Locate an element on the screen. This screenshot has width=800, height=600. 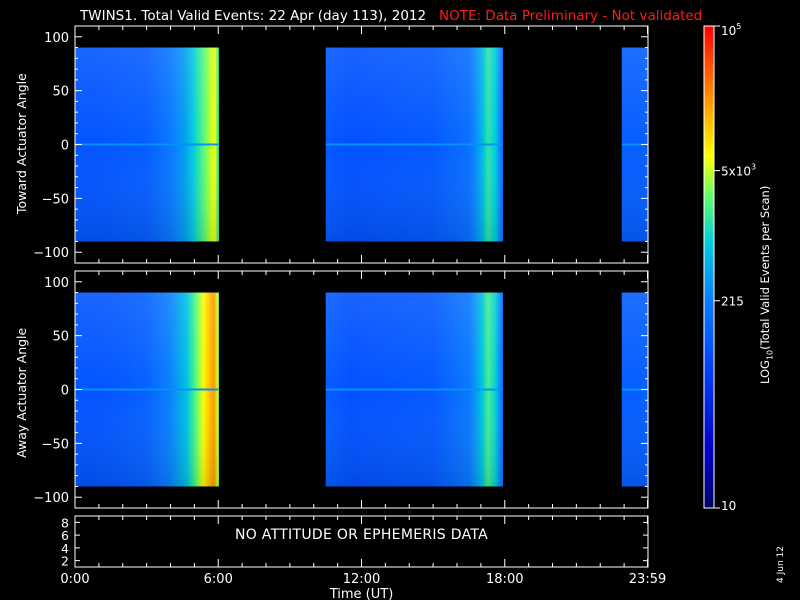
x-tick-label: 23:59 is located at coordinates (647, 579).